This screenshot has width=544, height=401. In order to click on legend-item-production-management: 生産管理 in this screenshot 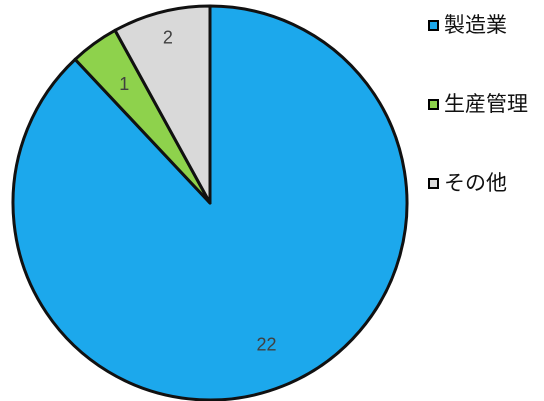, I will do `click(483, 105)`.